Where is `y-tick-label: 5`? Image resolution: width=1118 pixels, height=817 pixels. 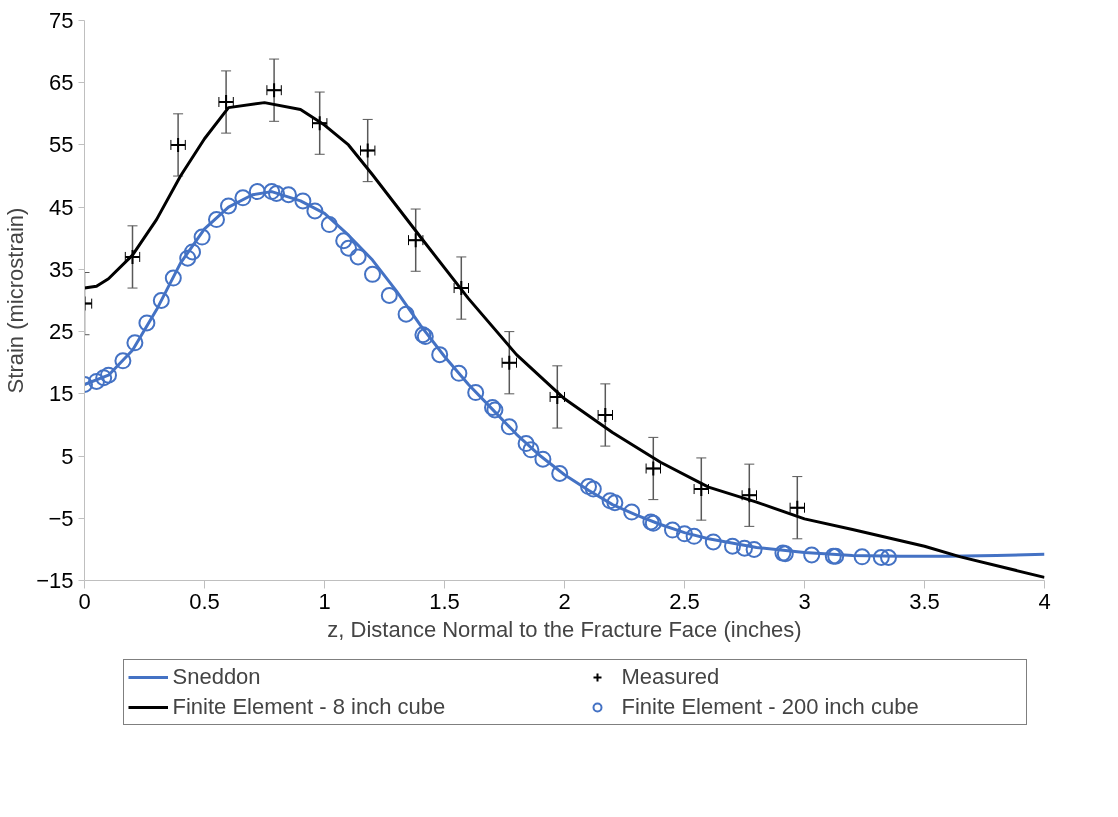 y-tick-label: 5 is located at coordinates (67, 456).